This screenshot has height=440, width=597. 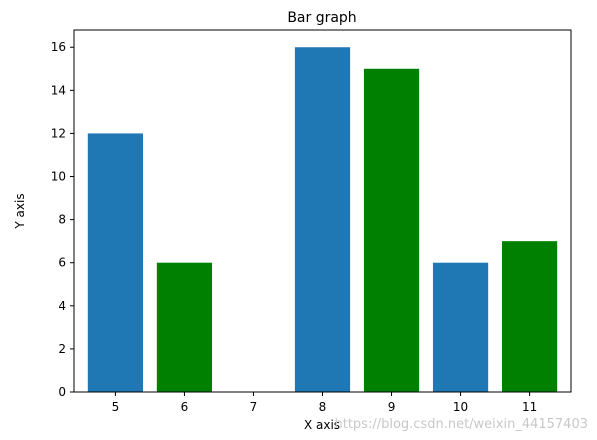 What do you see at coordinates (58, 133) in the screenshot?
I see `y-tick-label: 12` at bounding box center [58, 133].